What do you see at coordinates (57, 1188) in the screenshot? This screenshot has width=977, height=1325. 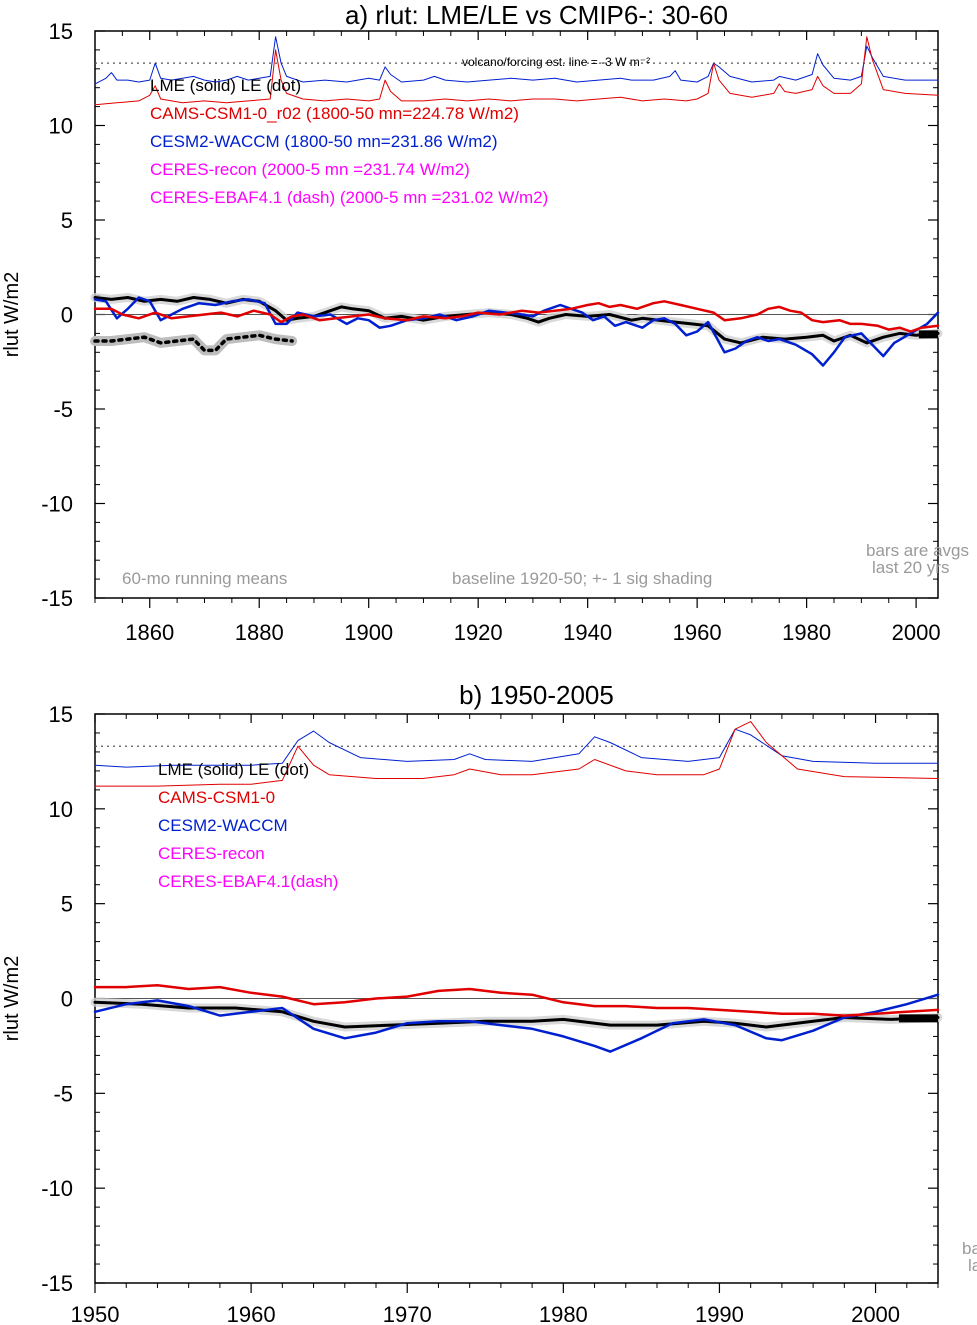 I see `panel-b-ytick-label: -10` at bounding box center [57, 1188].